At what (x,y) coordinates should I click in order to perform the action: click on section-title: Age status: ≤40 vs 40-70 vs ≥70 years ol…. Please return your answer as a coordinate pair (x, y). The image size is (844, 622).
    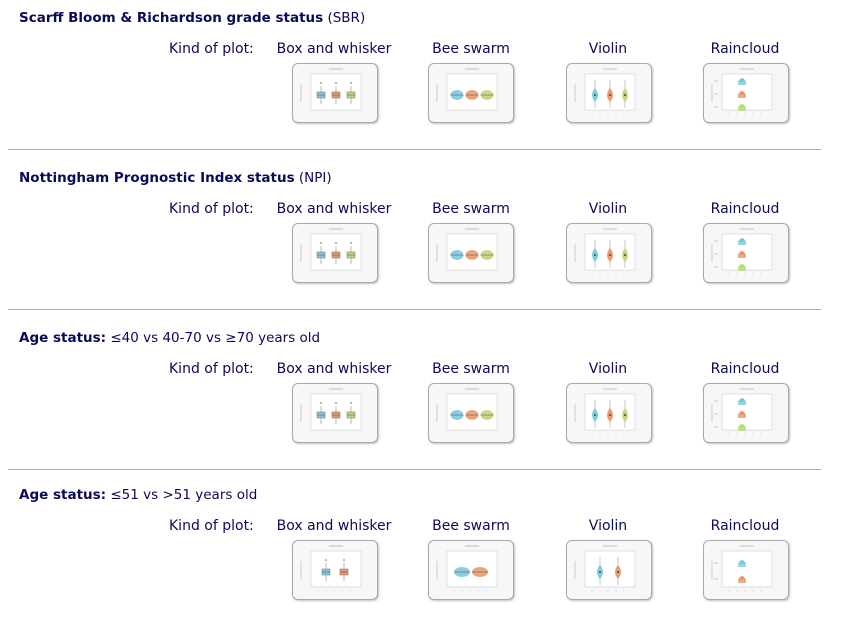
    Looking at the image, I should click on (170, 338).